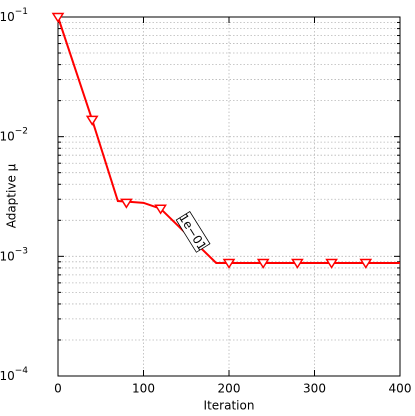 The image size is (415, 416). What do you see at coordinates (229, 389) in the screenshot?
I see `x-tick-label: 200` at bounding box center [229, 389].